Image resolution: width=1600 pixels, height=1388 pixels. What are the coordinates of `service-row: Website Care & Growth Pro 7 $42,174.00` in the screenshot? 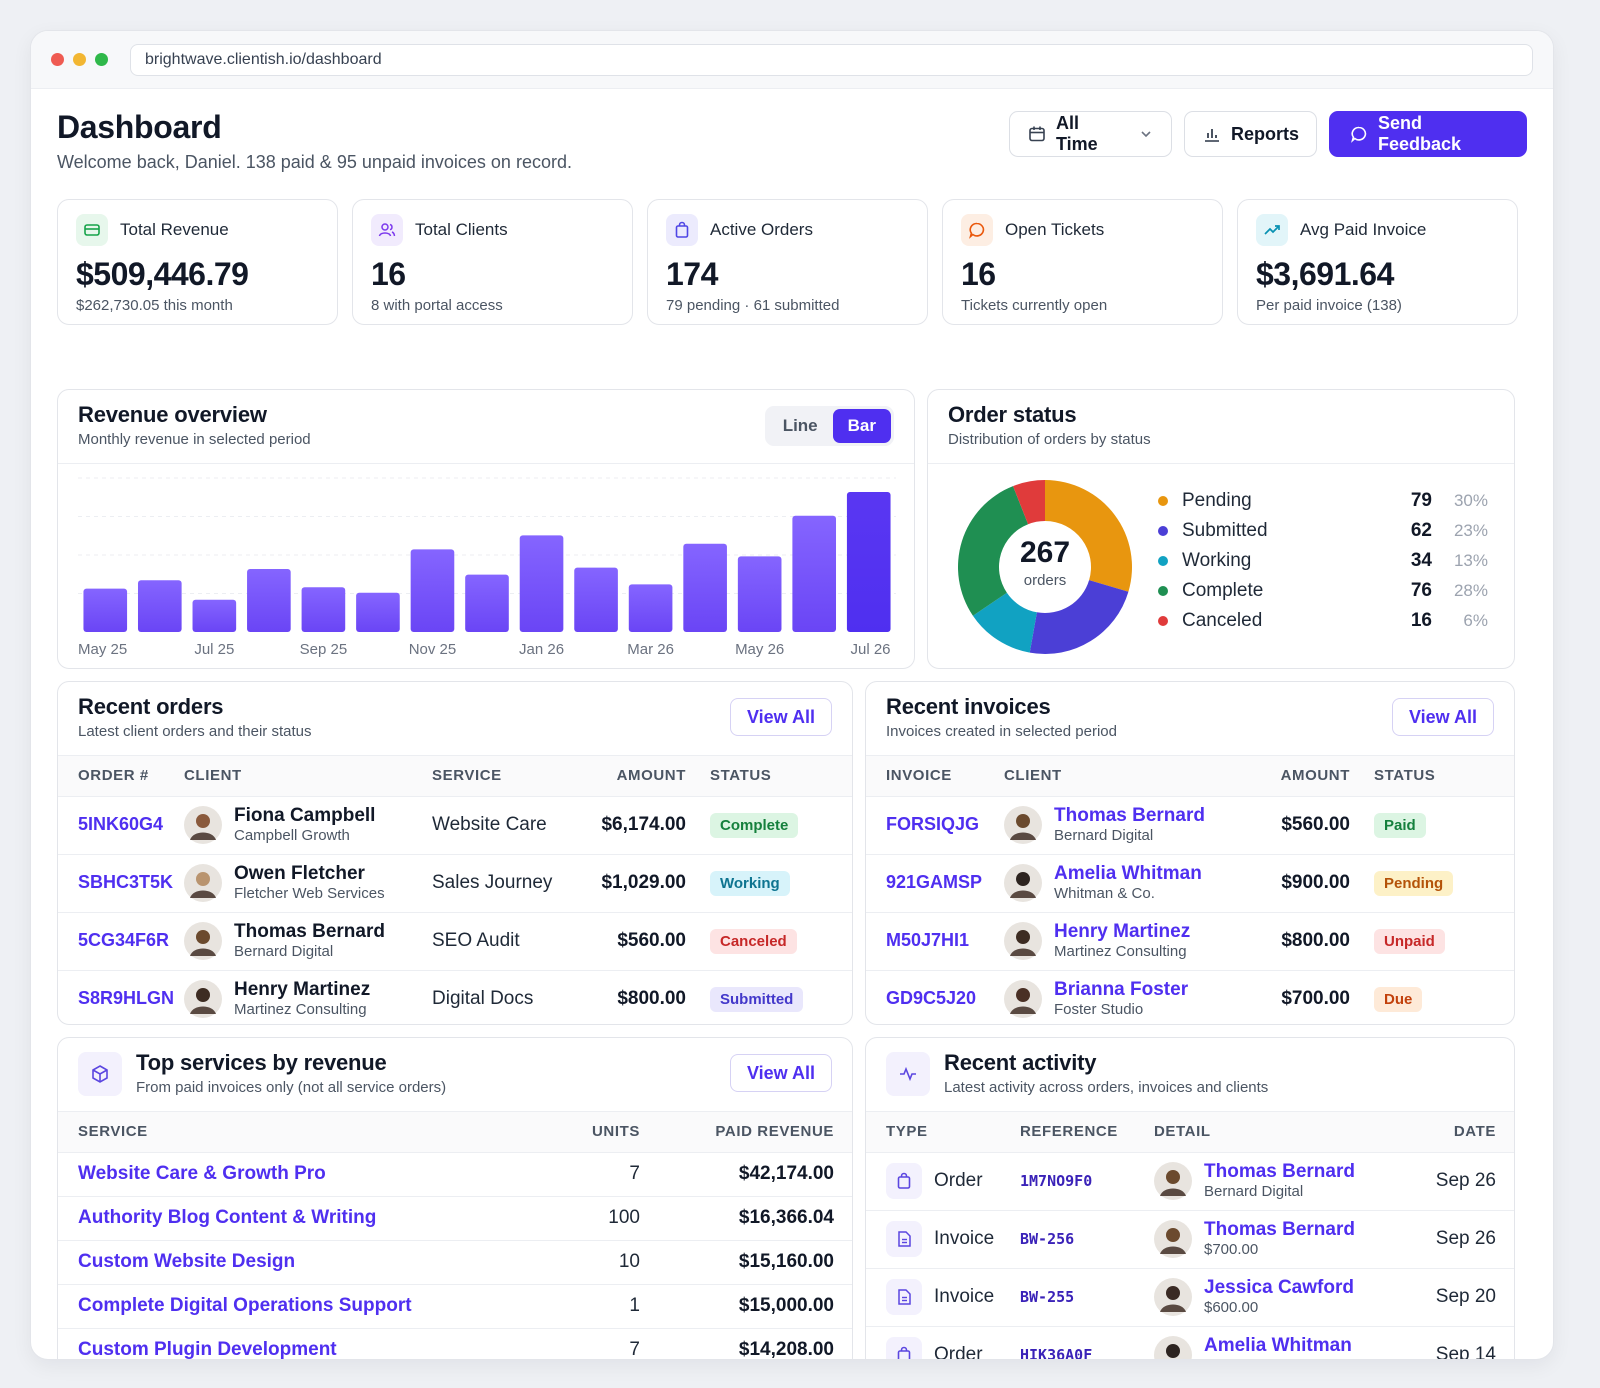 It's located at (455, 1174).